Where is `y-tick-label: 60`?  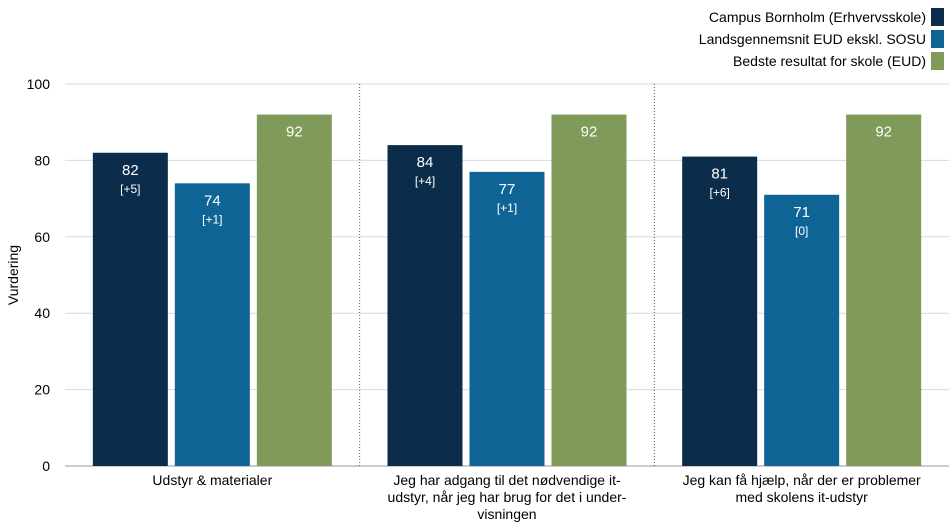
y-tick-label: 60 is located at coordinates (42, 237).